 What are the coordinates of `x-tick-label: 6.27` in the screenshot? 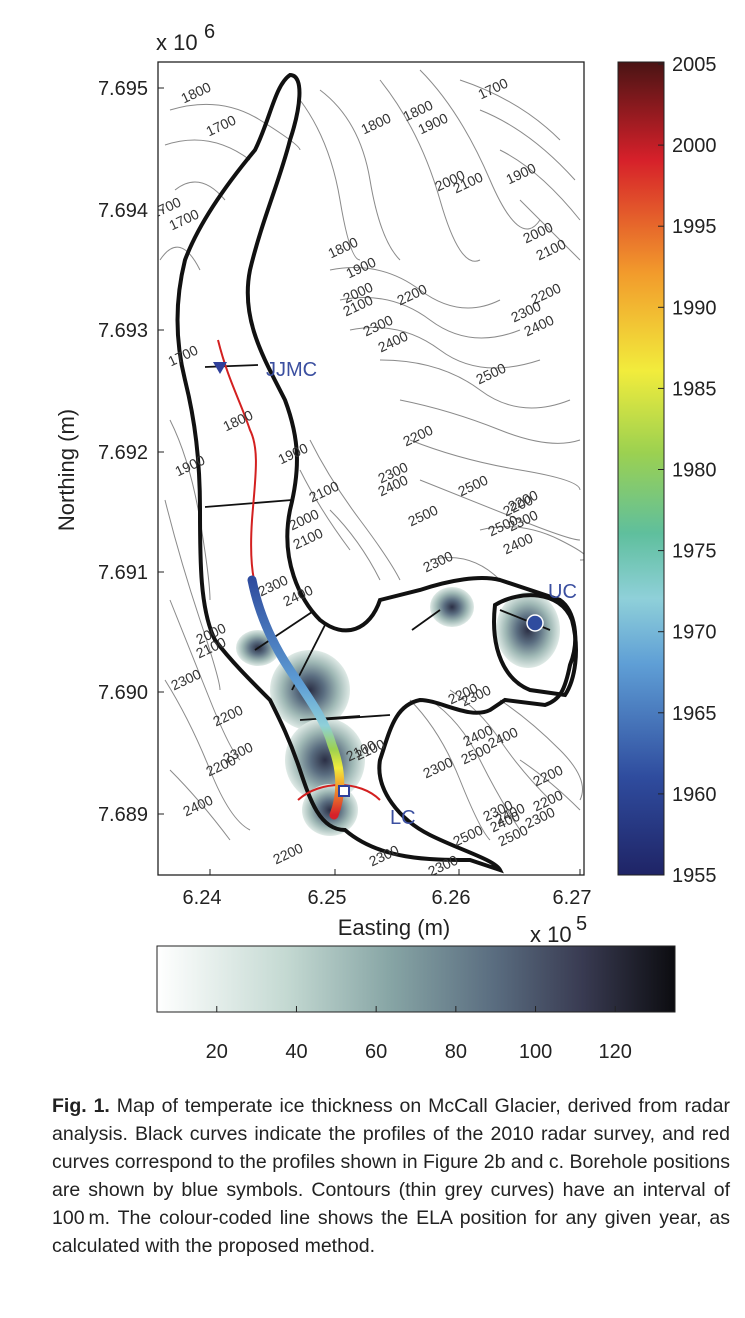 It's located at (572, 898).